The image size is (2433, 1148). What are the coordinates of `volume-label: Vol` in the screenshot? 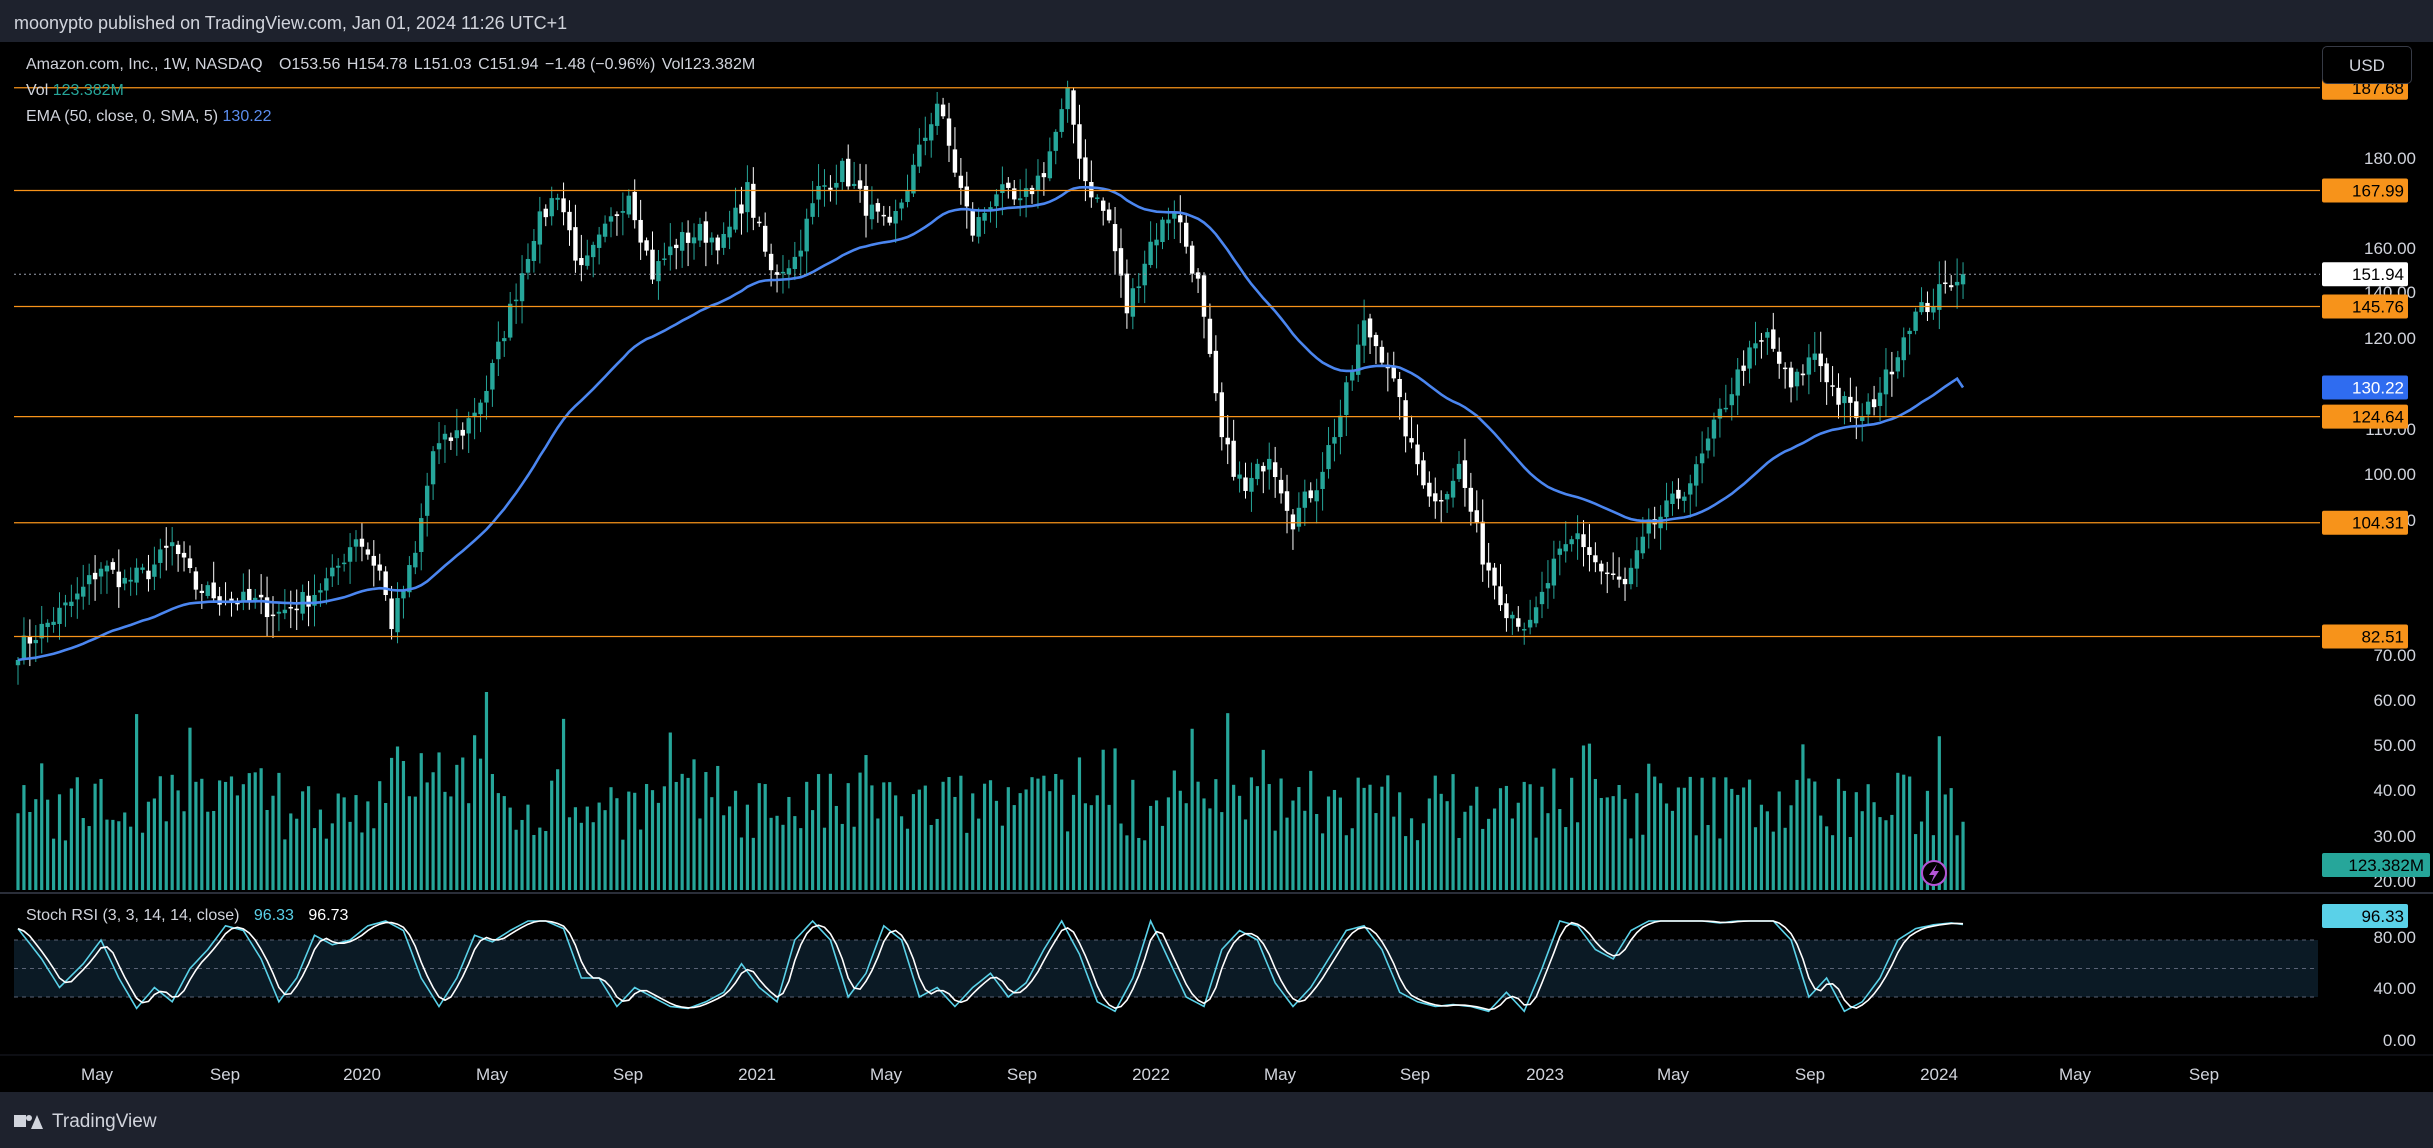 It's located at (37, 90).